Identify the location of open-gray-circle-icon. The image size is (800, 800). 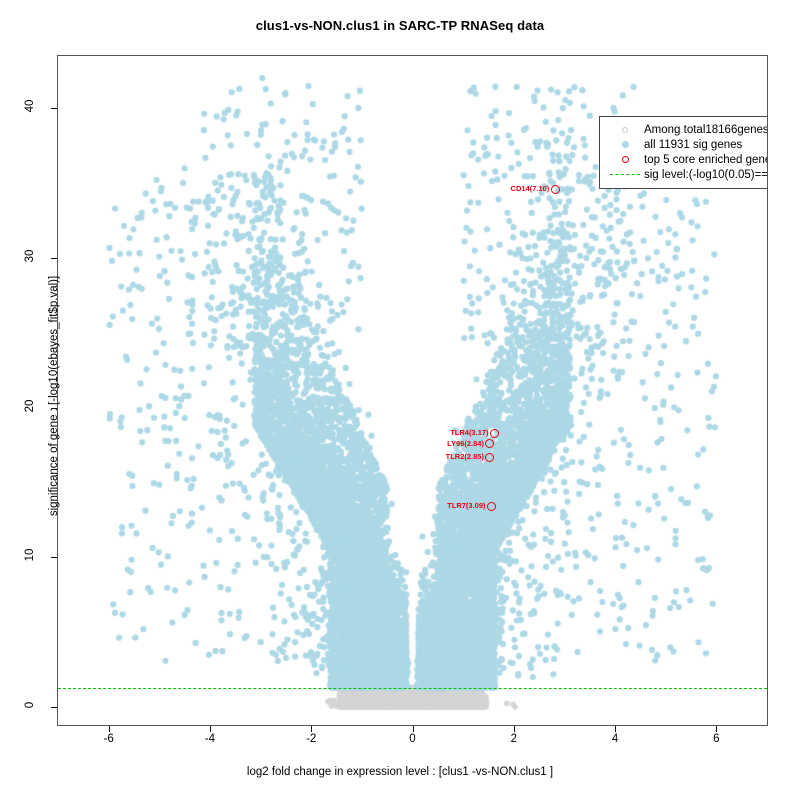
(625, 129).